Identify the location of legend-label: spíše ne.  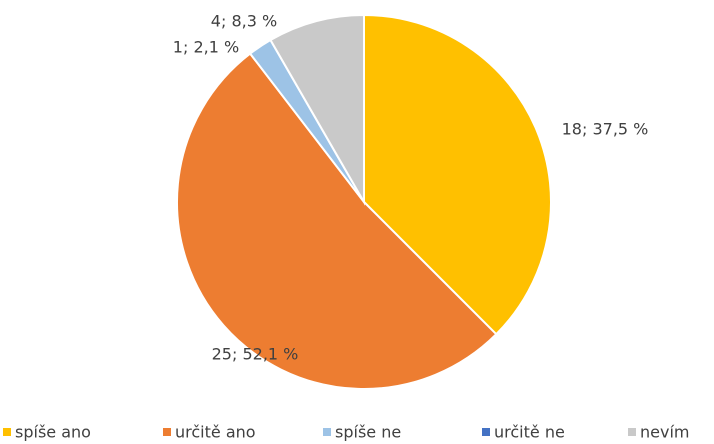
(368, 432).